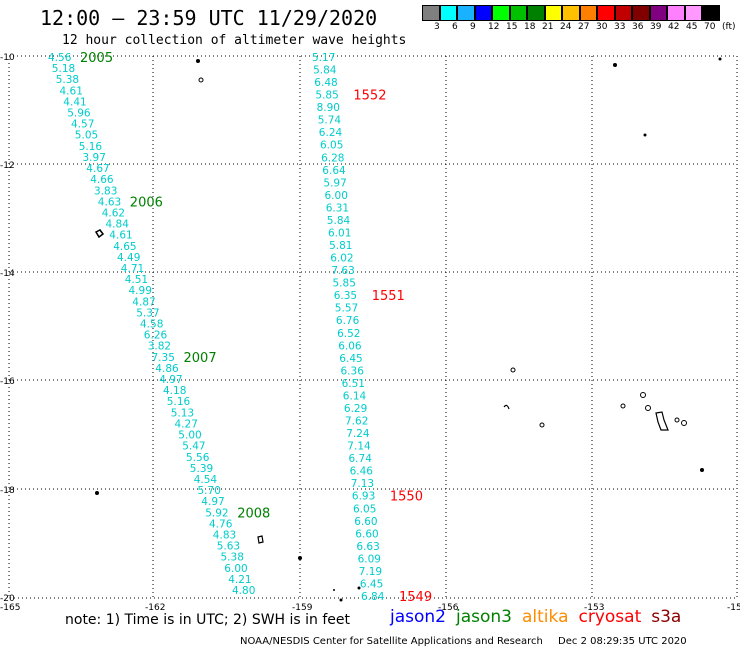 This screenshot has height=650, width=740. Describe the element at coordinates (198, 458) in the screenshot. I see `wave-height-value: 5.56` at that location.